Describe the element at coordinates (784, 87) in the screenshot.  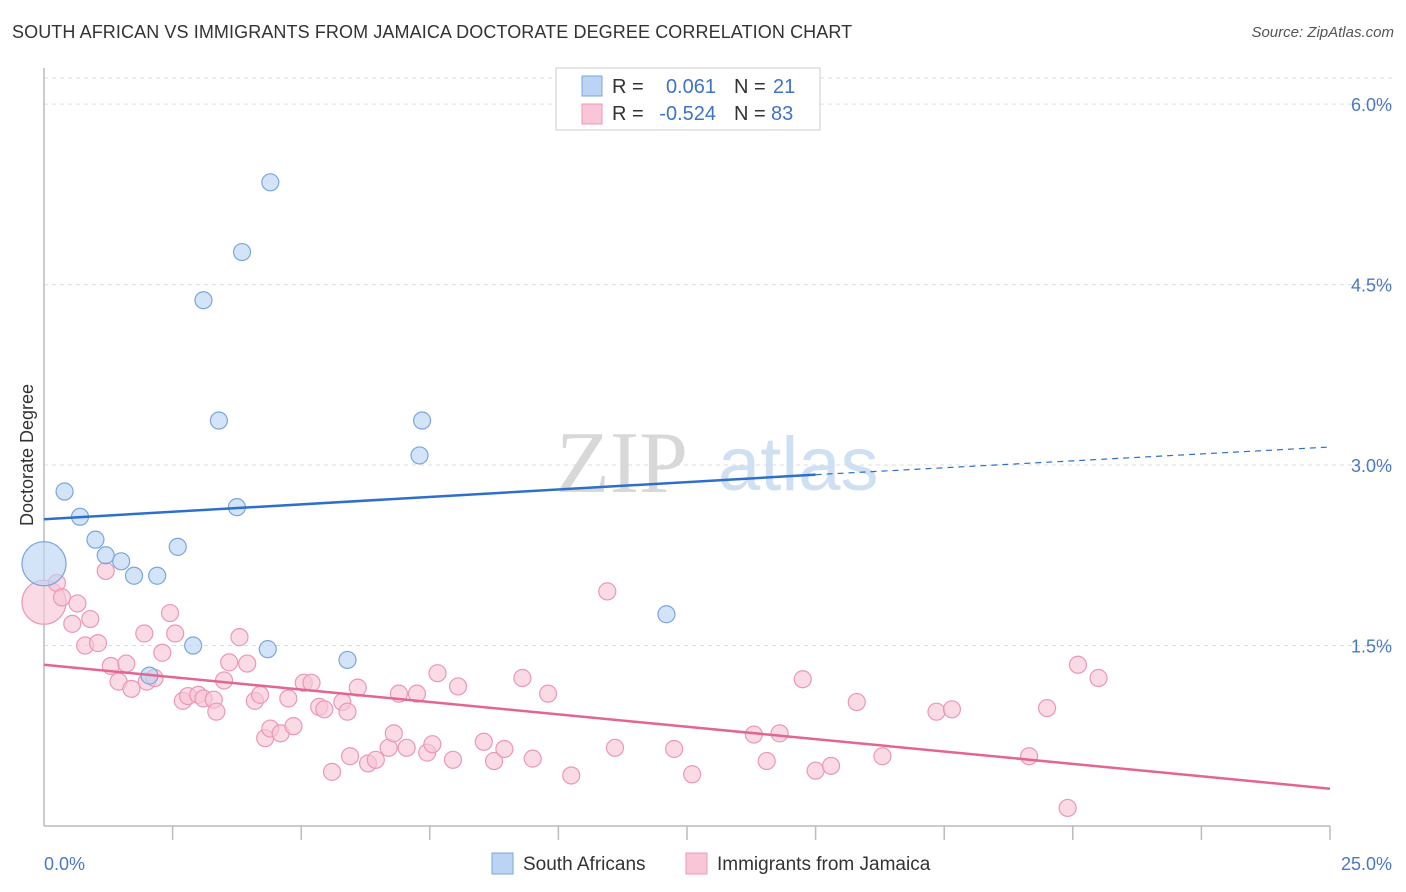
I see `legend-n-value-blue: 21` at that location.